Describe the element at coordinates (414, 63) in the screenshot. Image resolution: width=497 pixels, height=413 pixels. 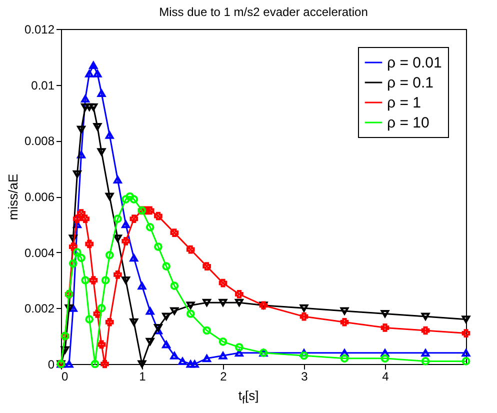
I see `legend-label: ρ = 0.01` at that location.